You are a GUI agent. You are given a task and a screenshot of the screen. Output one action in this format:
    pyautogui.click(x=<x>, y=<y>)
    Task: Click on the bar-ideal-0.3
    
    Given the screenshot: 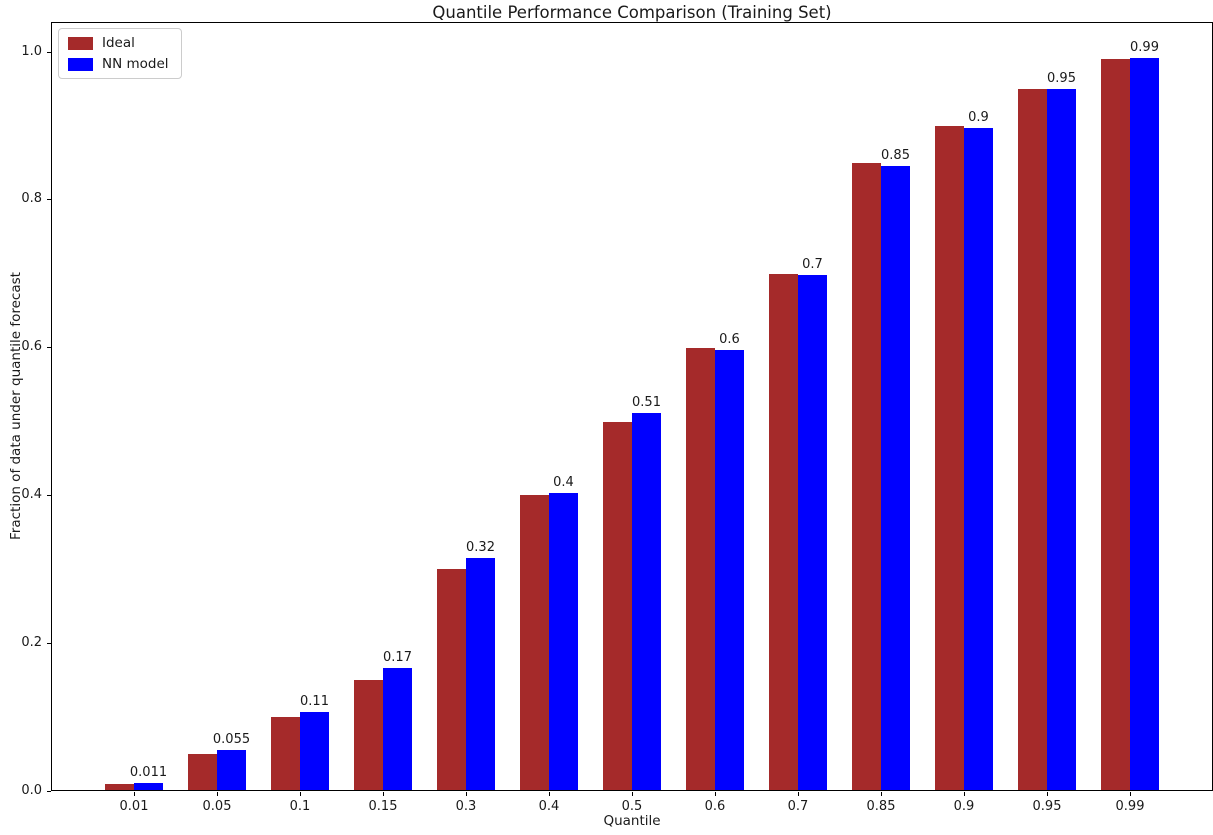 What is the action you would take?
    pyautogui.click(x=451, y=679)
    